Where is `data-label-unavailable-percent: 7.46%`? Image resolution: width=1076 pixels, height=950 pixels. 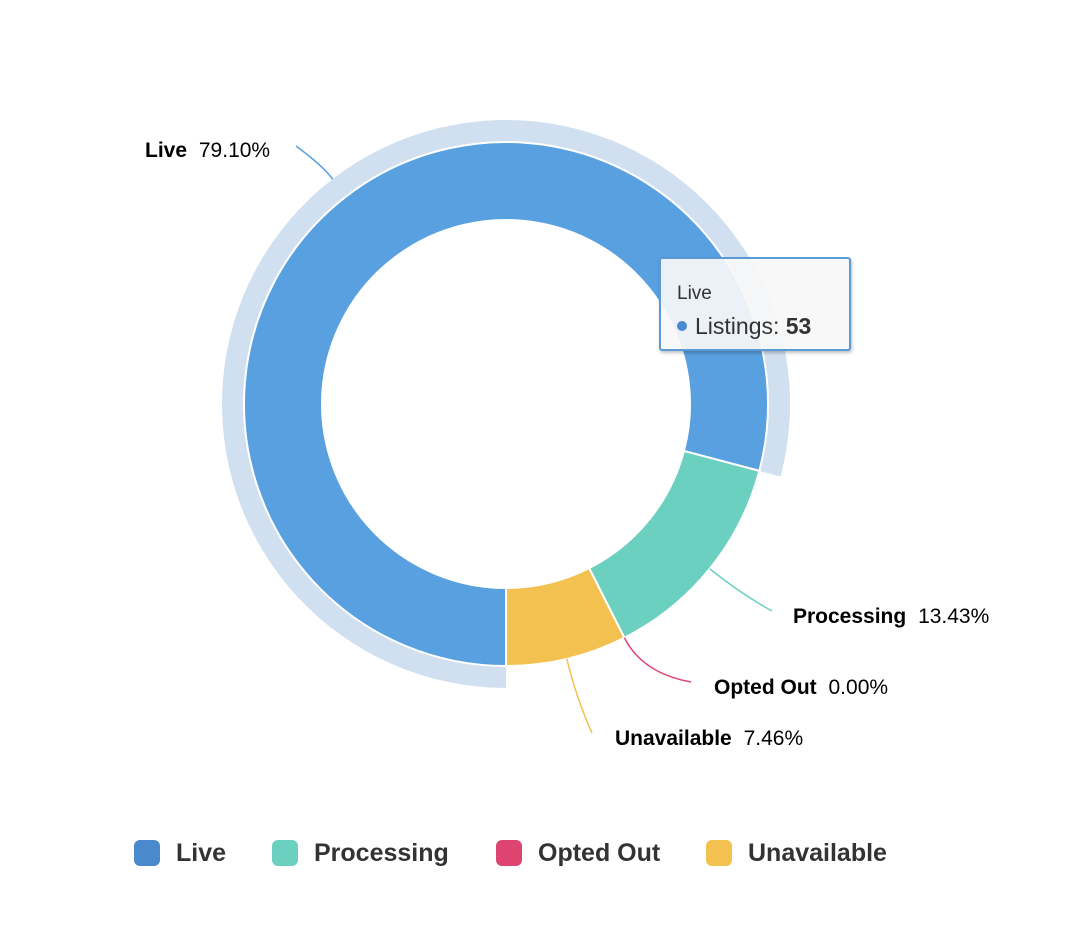 data-label-unavailable-percent: 7.46% is located at coordinates (774, 738).